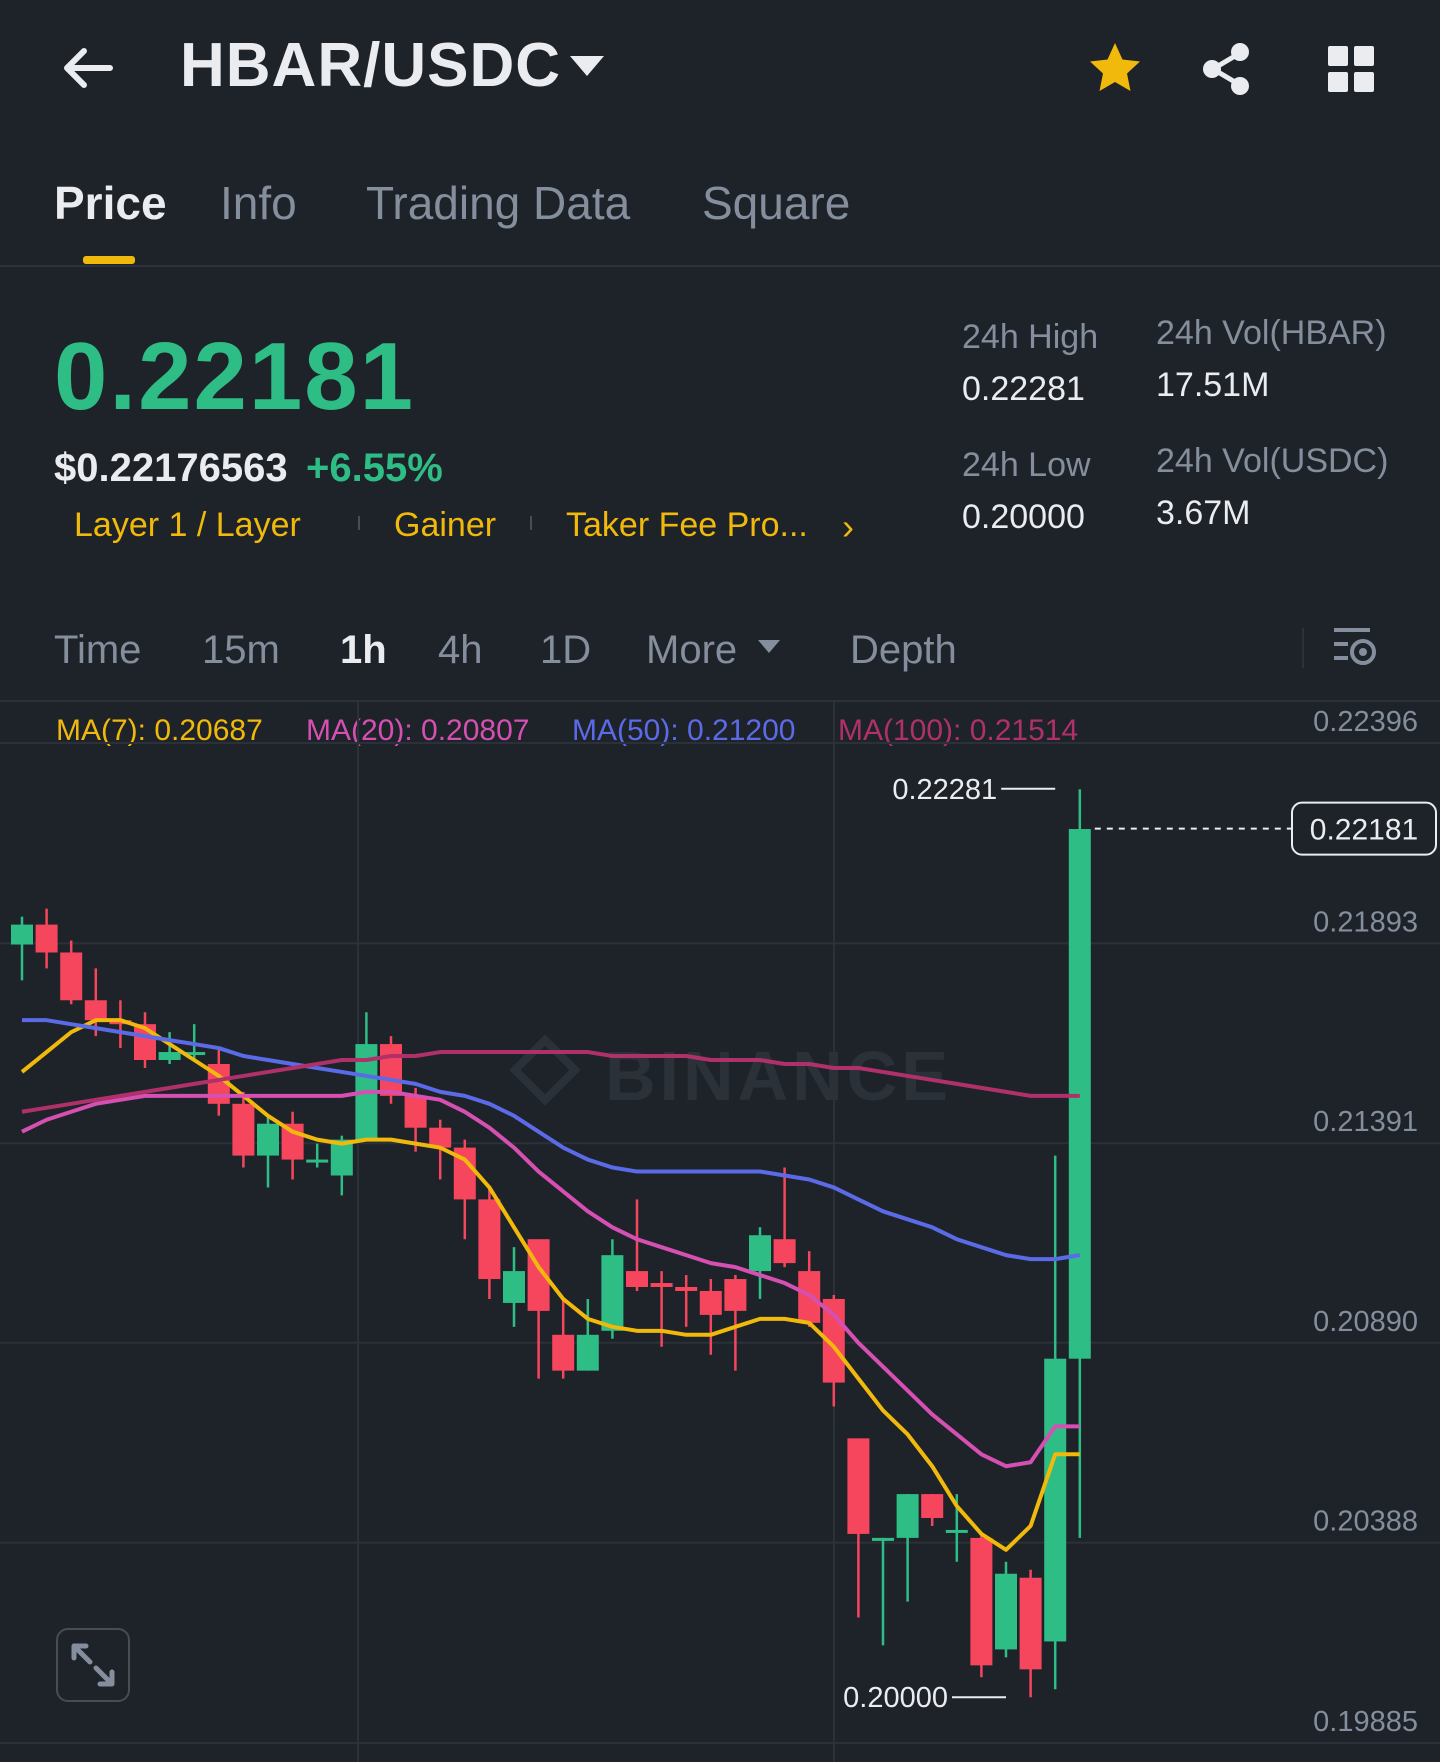  I want to click on interval-1h: 1h, so click(363, 650).